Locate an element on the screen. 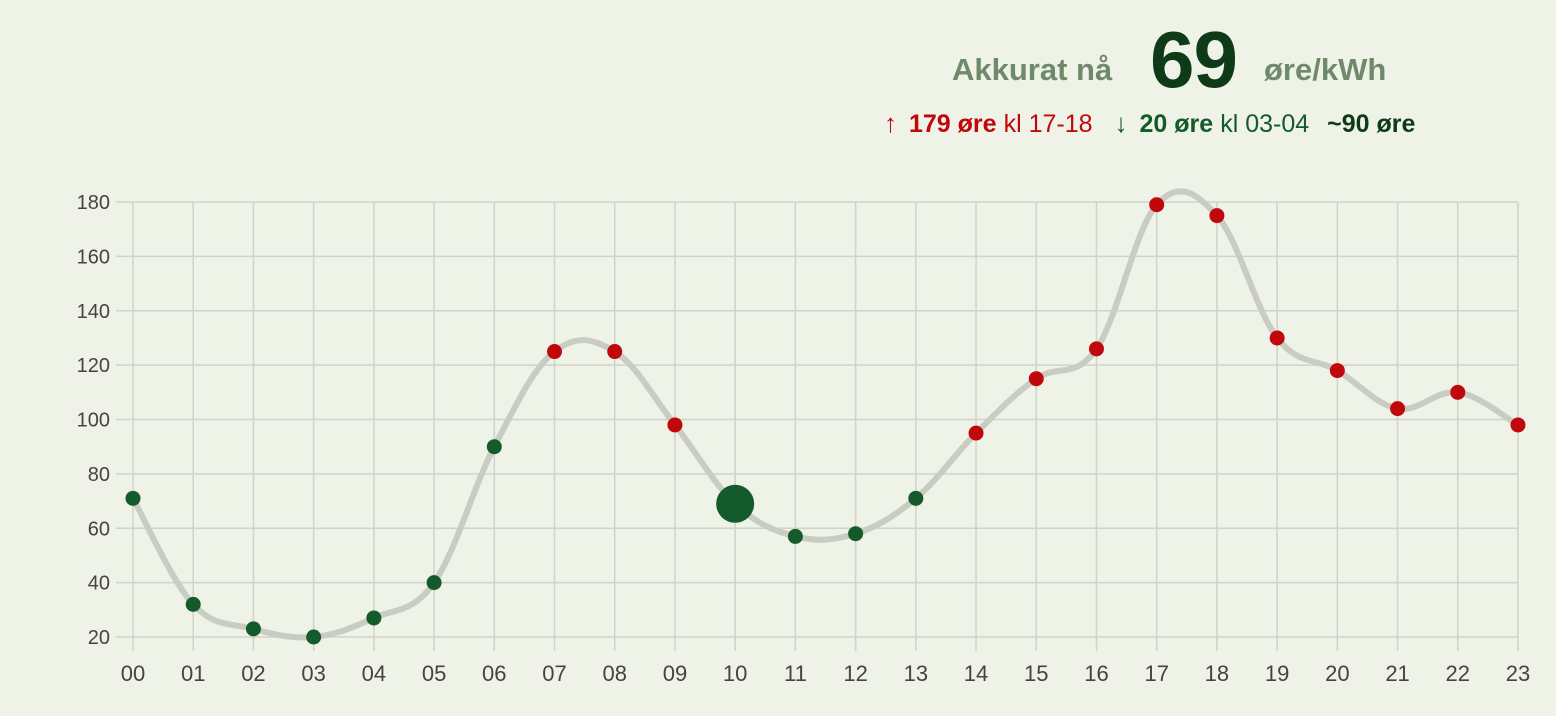 The width and height of the screenshot is (1556, 716). current-price-point is located at coordinates (735, 503).